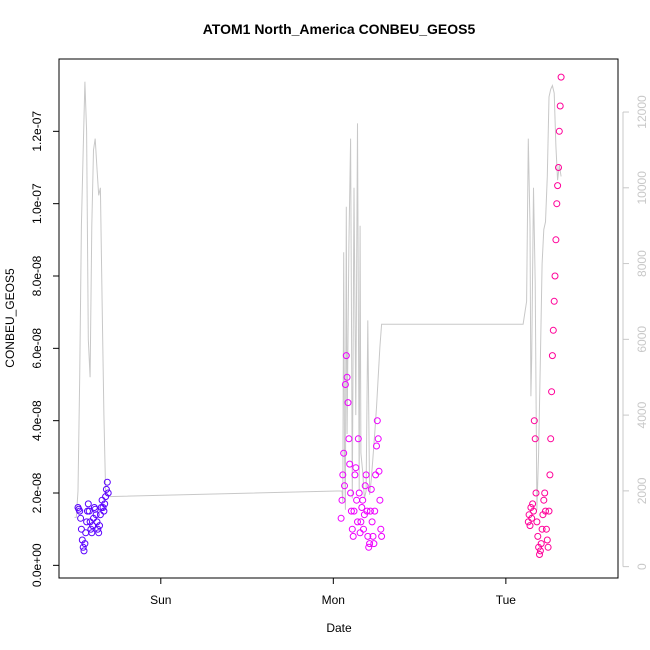  What do you see at coordinates (160, 600) in the screenshot?
I see `x-tick-label: Sun` at bounding box center [160, 600].